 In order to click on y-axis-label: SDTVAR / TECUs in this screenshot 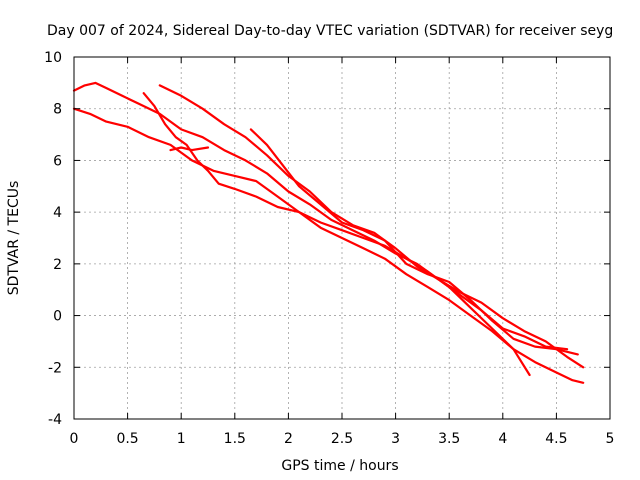, I will do `click(14, 238)`.